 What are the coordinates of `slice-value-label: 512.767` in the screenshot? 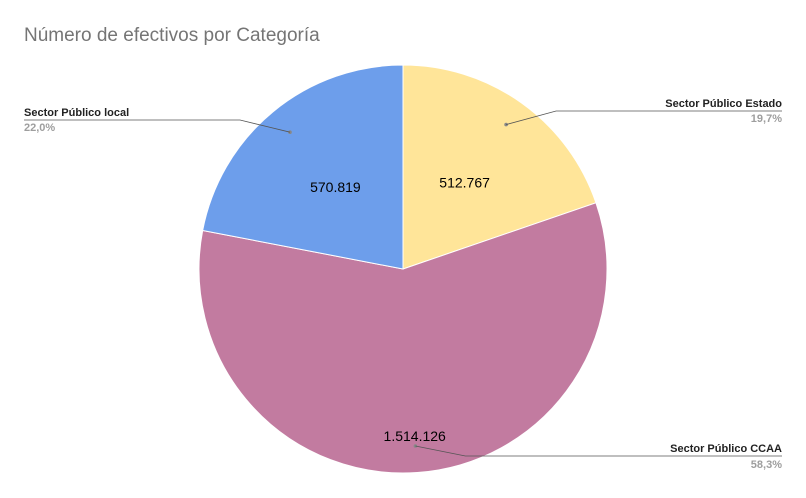 It's located at (464, 183).